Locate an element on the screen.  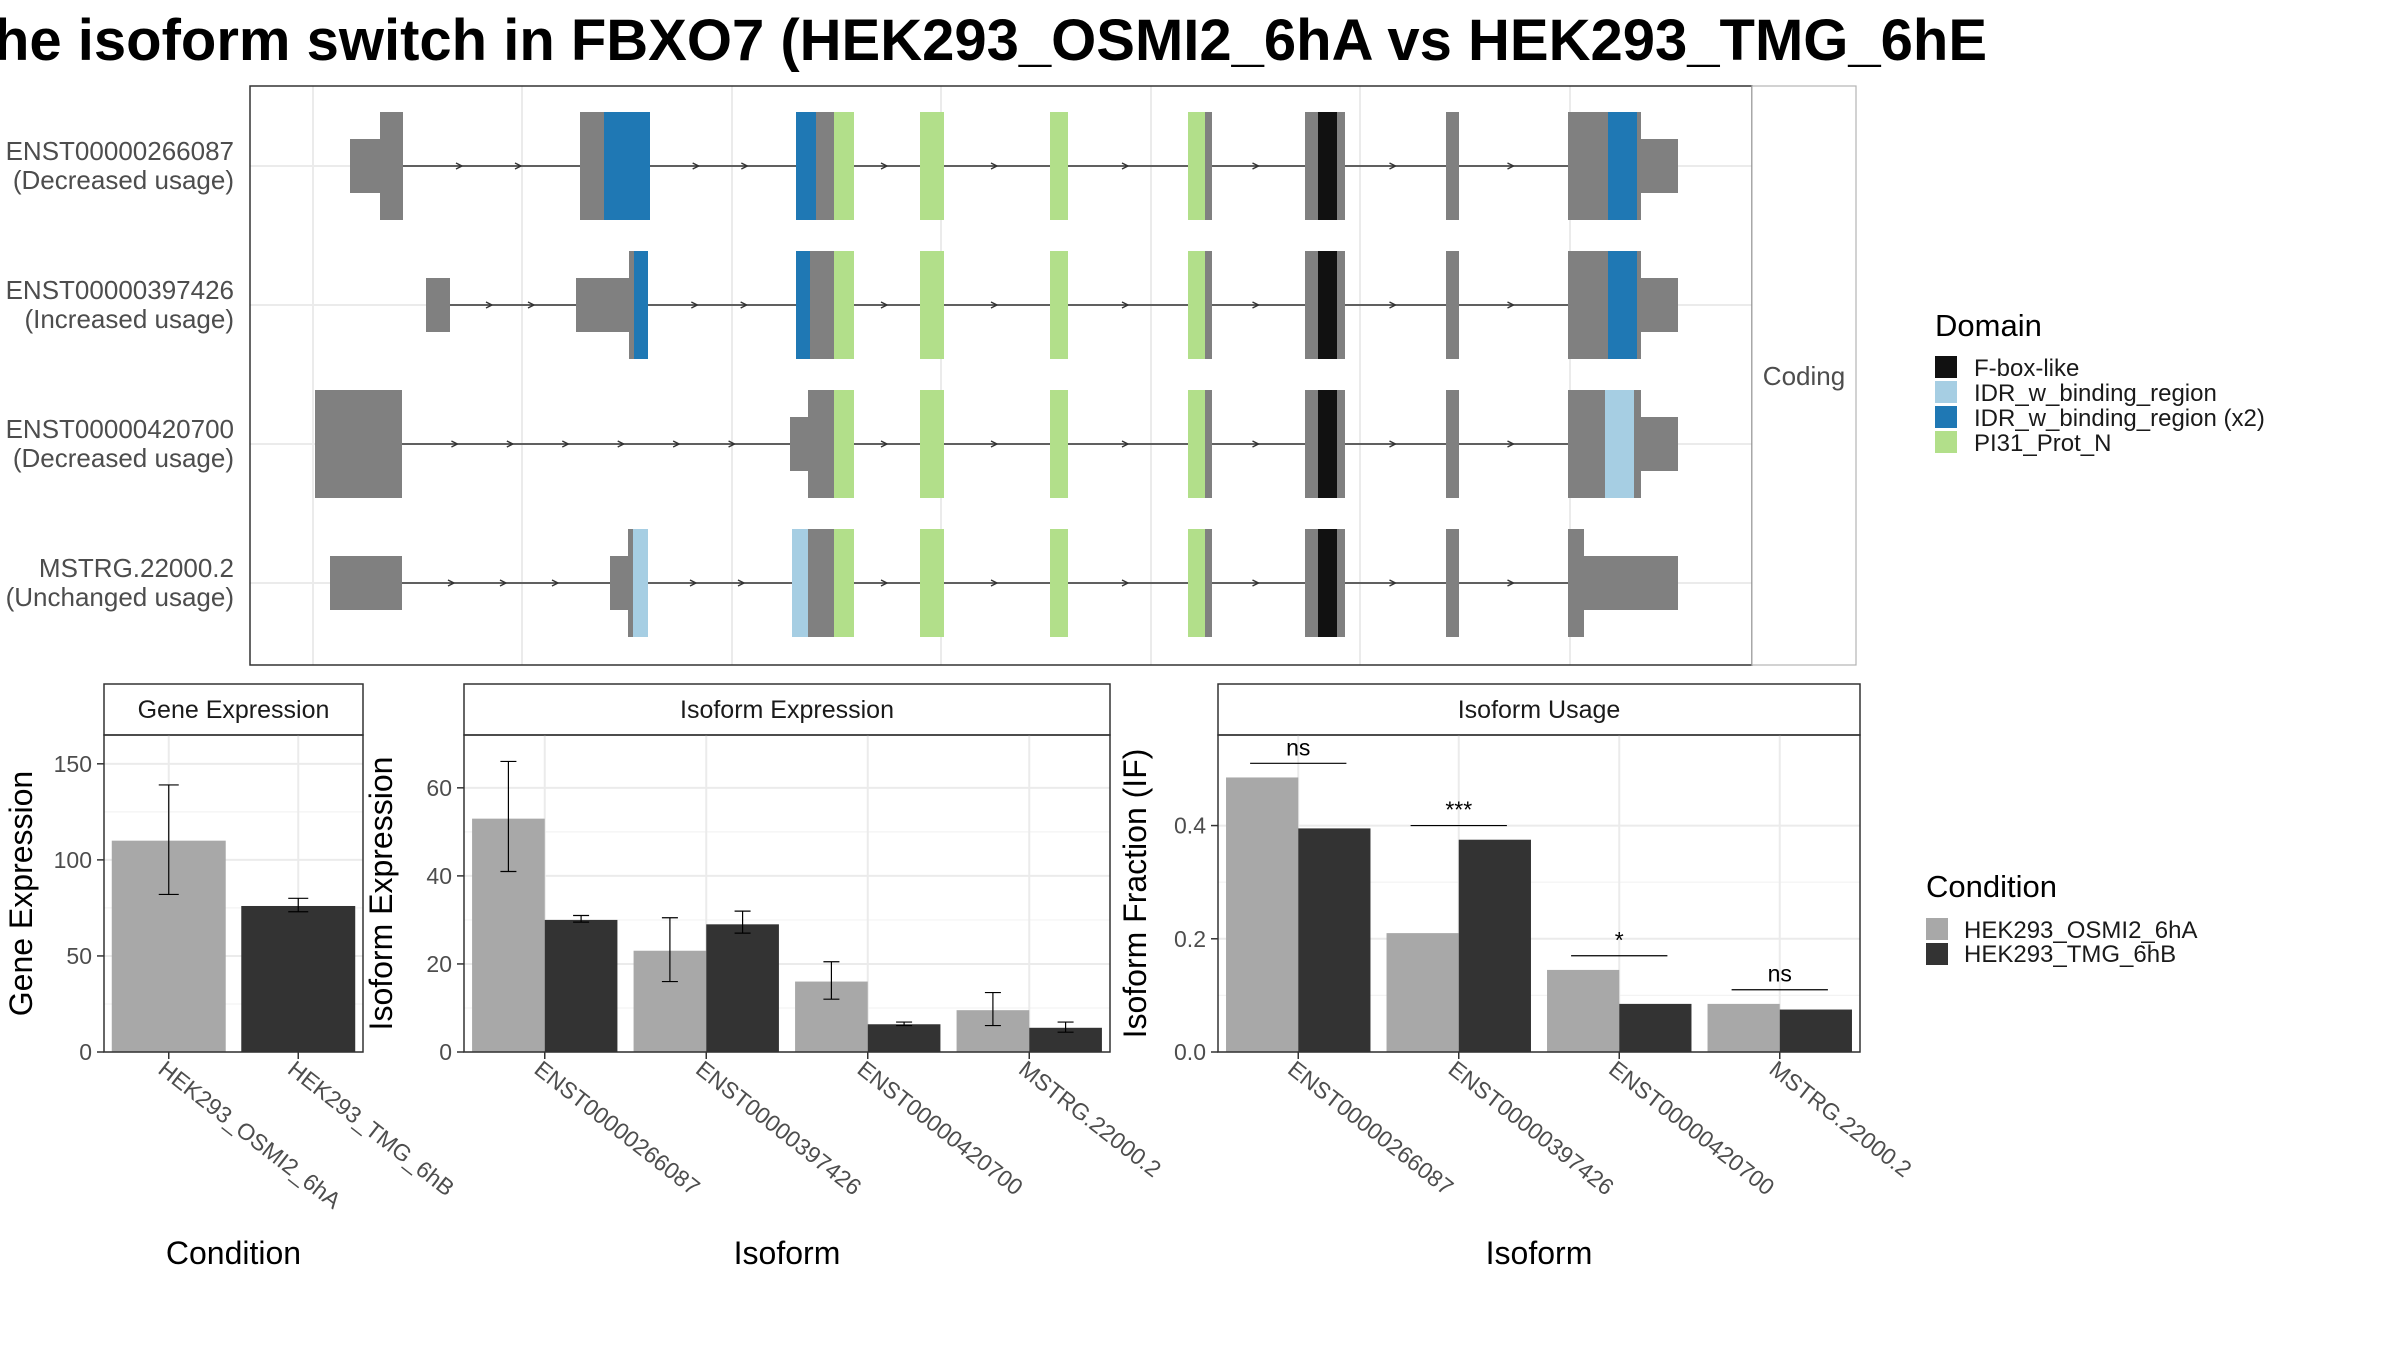
transcript-label-2: ENST00000397426 is located at coordinates (120, 290).